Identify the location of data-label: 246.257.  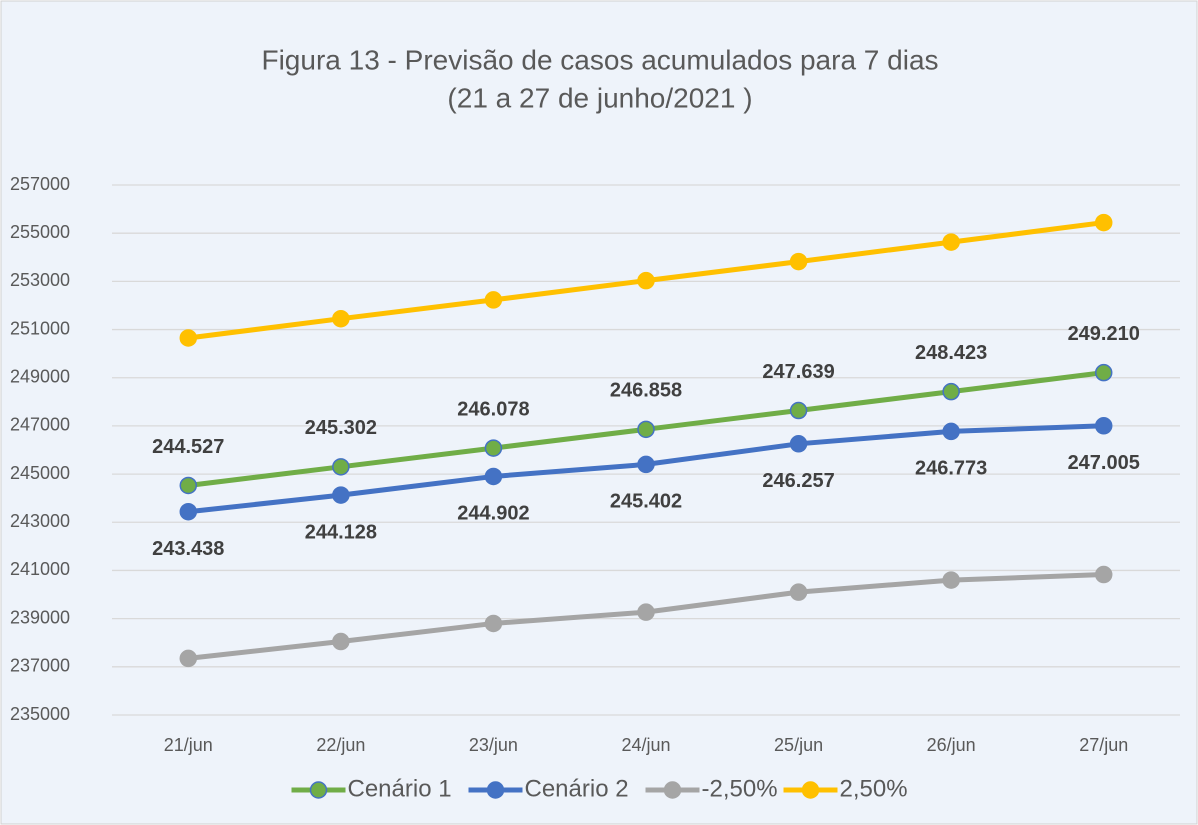
(798, 481).